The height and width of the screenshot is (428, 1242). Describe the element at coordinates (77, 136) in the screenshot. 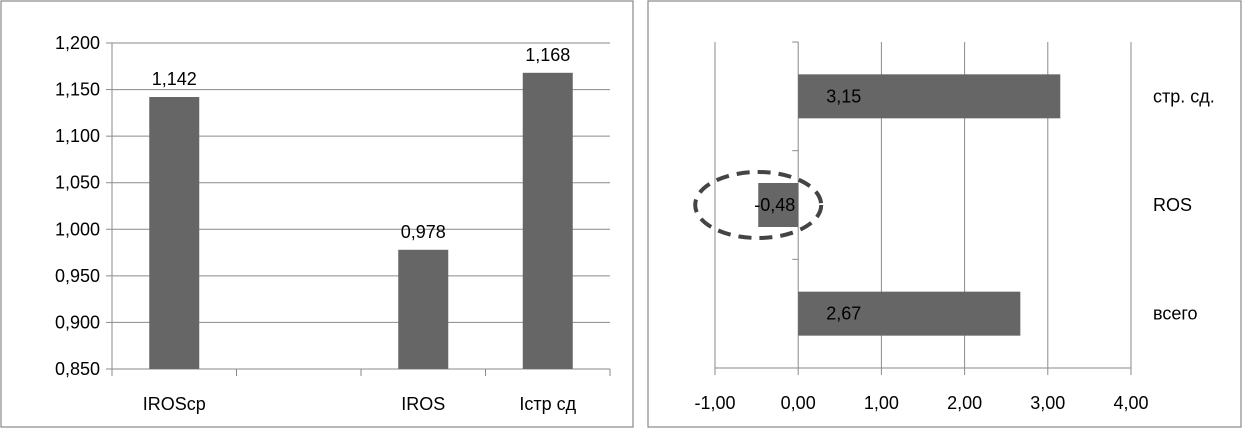

I see `y-tick-label: 1,100` at that location.